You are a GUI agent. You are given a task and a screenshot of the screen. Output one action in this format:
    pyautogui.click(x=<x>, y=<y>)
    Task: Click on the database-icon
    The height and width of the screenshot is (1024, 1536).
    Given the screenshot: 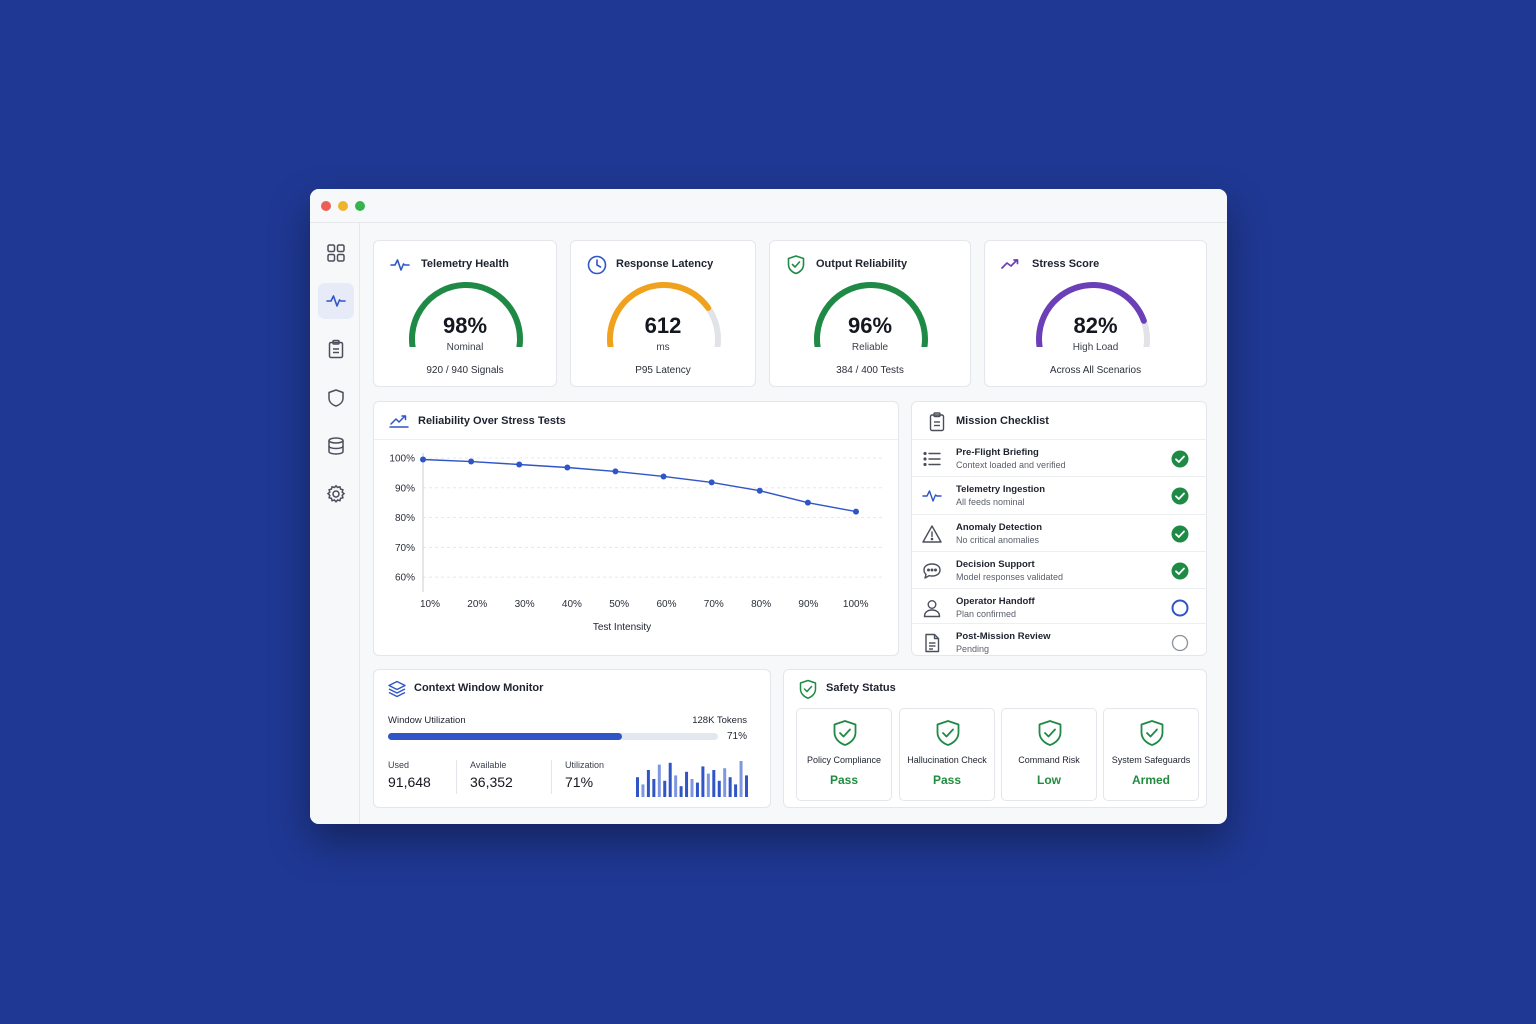 What is the action you would take?
    pyautogui.click(x=336, y=446)
    